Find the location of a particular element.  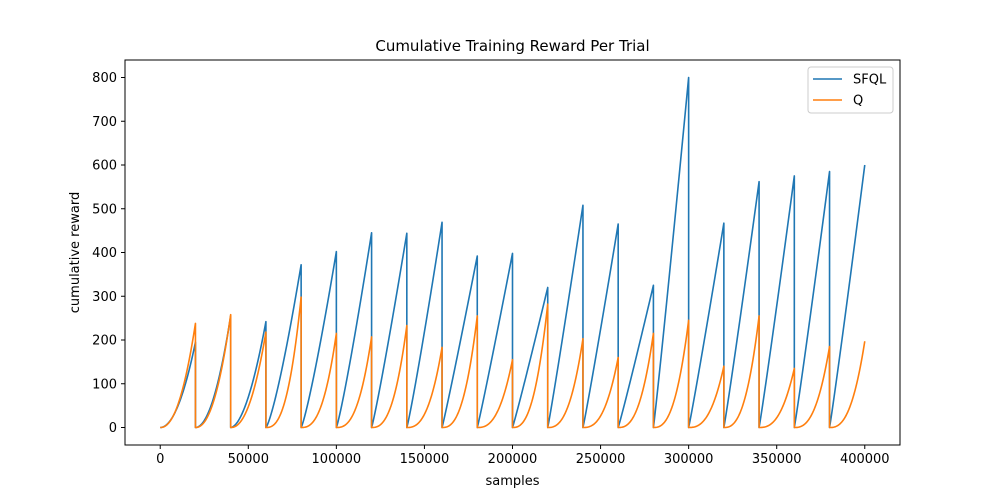

x-tick-label: 50000 is located at coordinates (248, 459).